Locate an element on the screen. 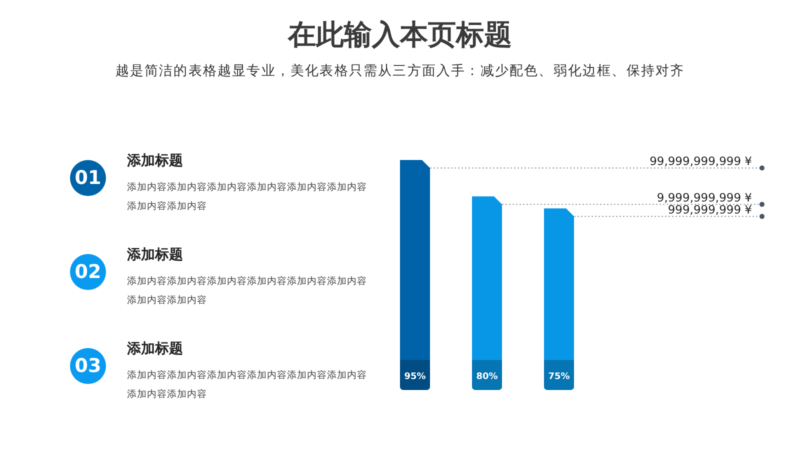 The image size is (800, 450). data-label: 95% is located at coordinates (415, 377).